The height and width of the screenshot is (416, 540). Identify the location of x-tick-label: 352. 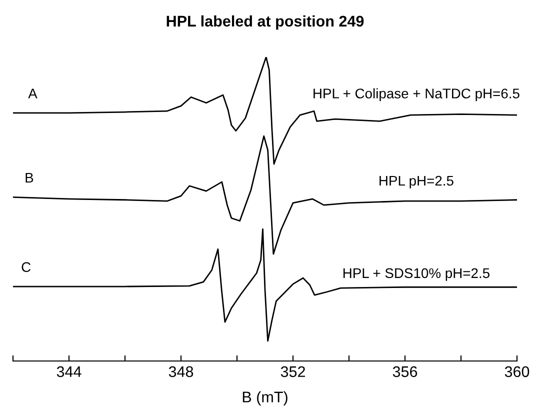
(292, 372).